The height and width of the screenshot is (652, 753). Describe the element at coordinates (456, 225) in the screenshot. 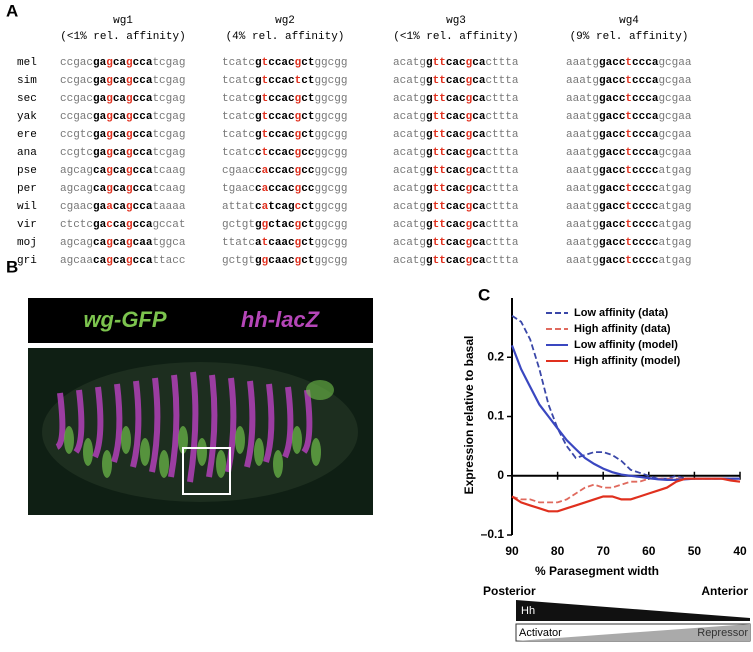

I see `sequence: acatggttcacgcacttta` at that location.